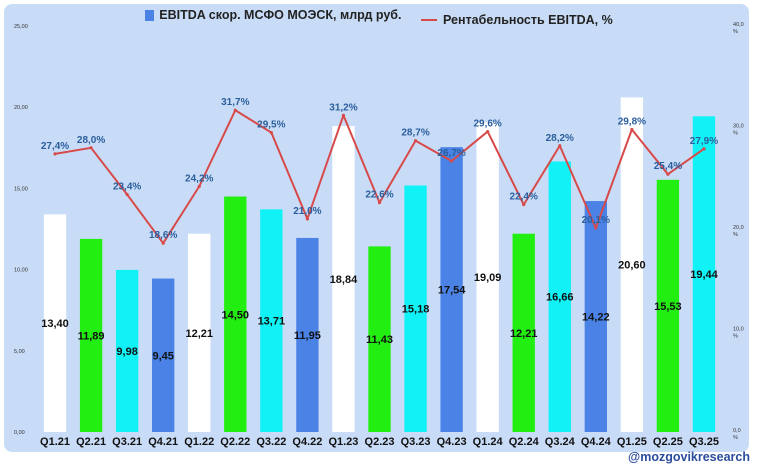  I want to click on x-tick-label: Q1.21, so click(55, 442).